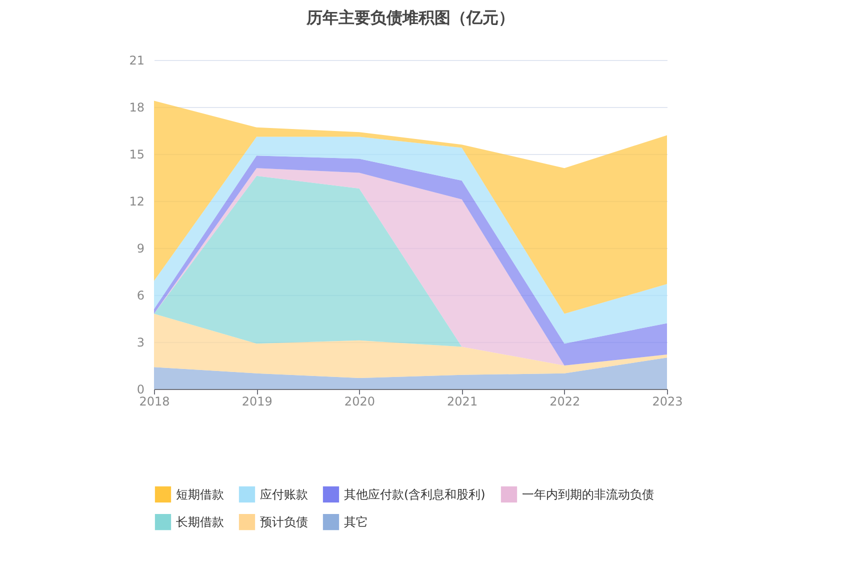 This screenshot has width=850, height=575. Describe the element at coordinates (462, 401) in the screenshot. I see `x-tick-label: 2021` at that location.